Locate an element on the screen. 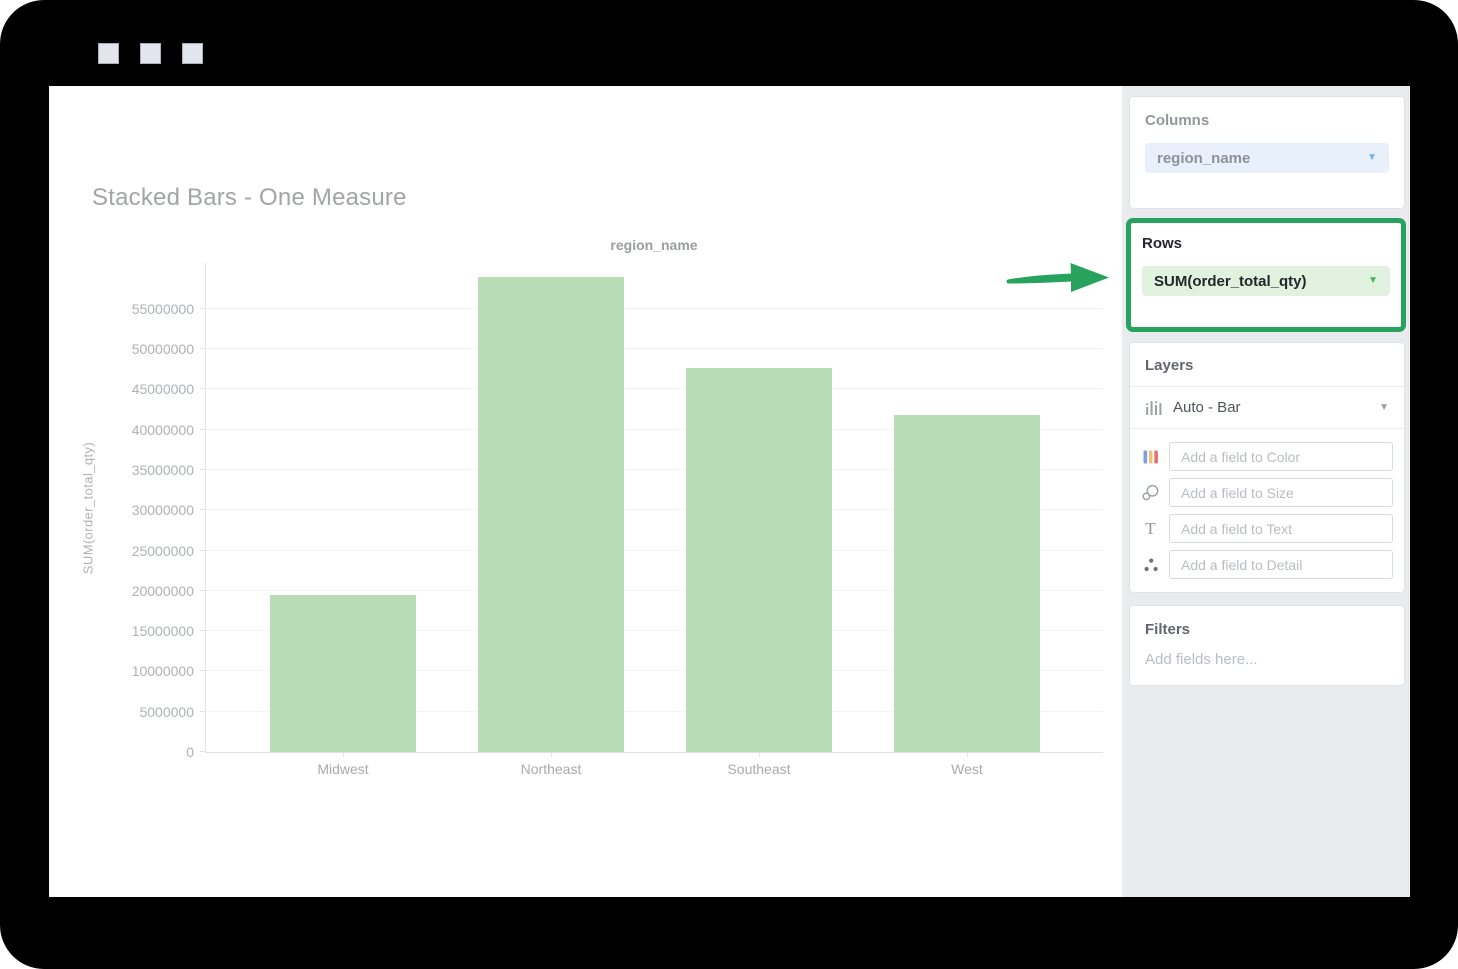 The height and width of the screenshot is (969, 1458). y-tick-label: 10000000 is located at coordinates (162, 671).